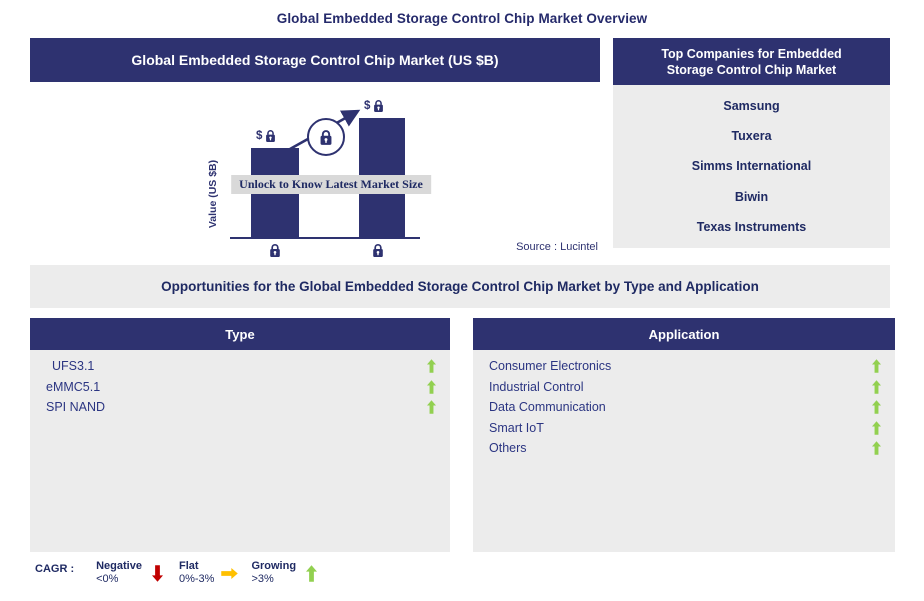 This screenshot has height=601, width=924. I want to click on list-item-label: Data Communication, so click(547, 407).